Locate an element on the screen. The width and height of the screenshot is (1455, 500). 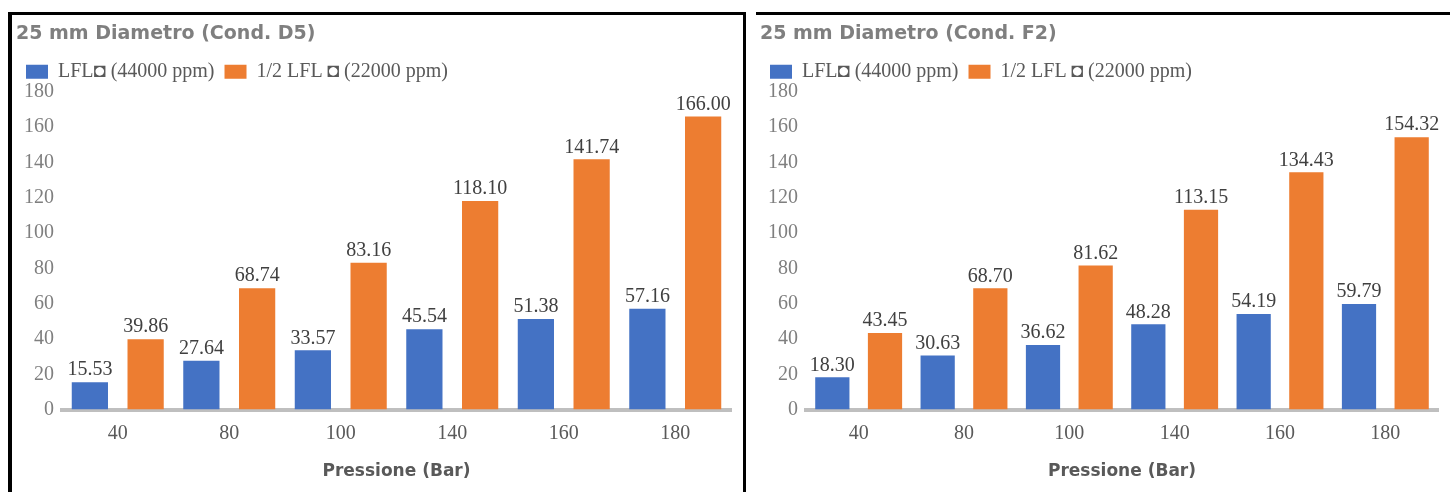
data-label: 18.30 is located at coordinates (832, 363).